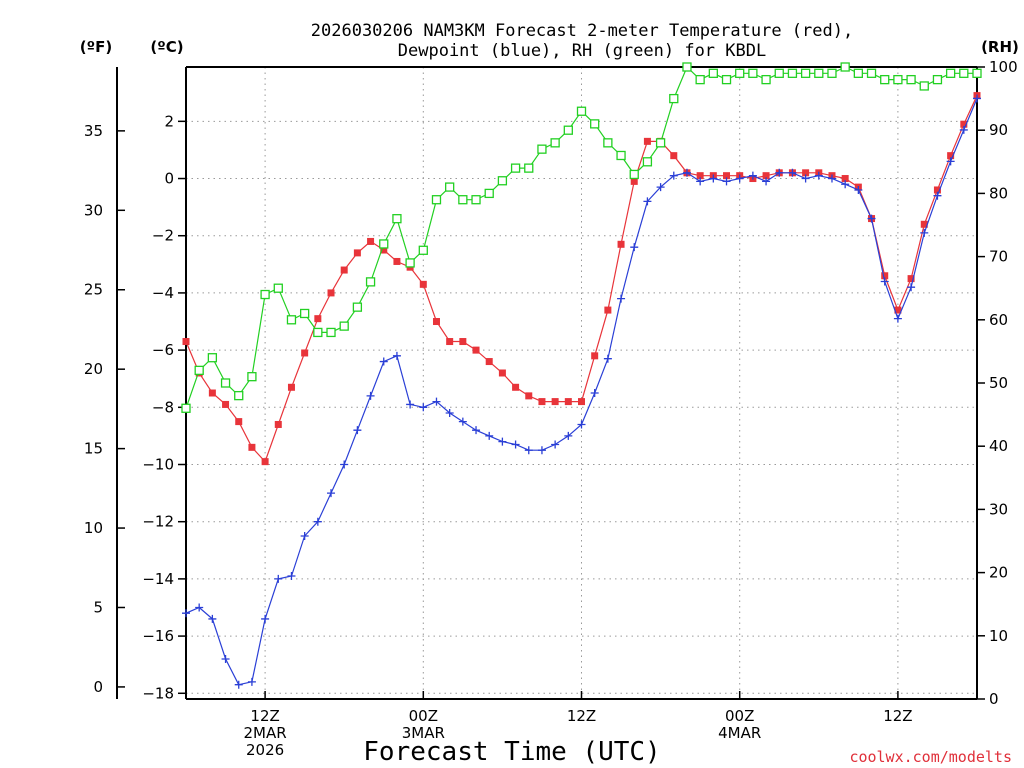 The image size is (1024, 768). I want to click on rh-tick-label: 60, so click(998, 320).